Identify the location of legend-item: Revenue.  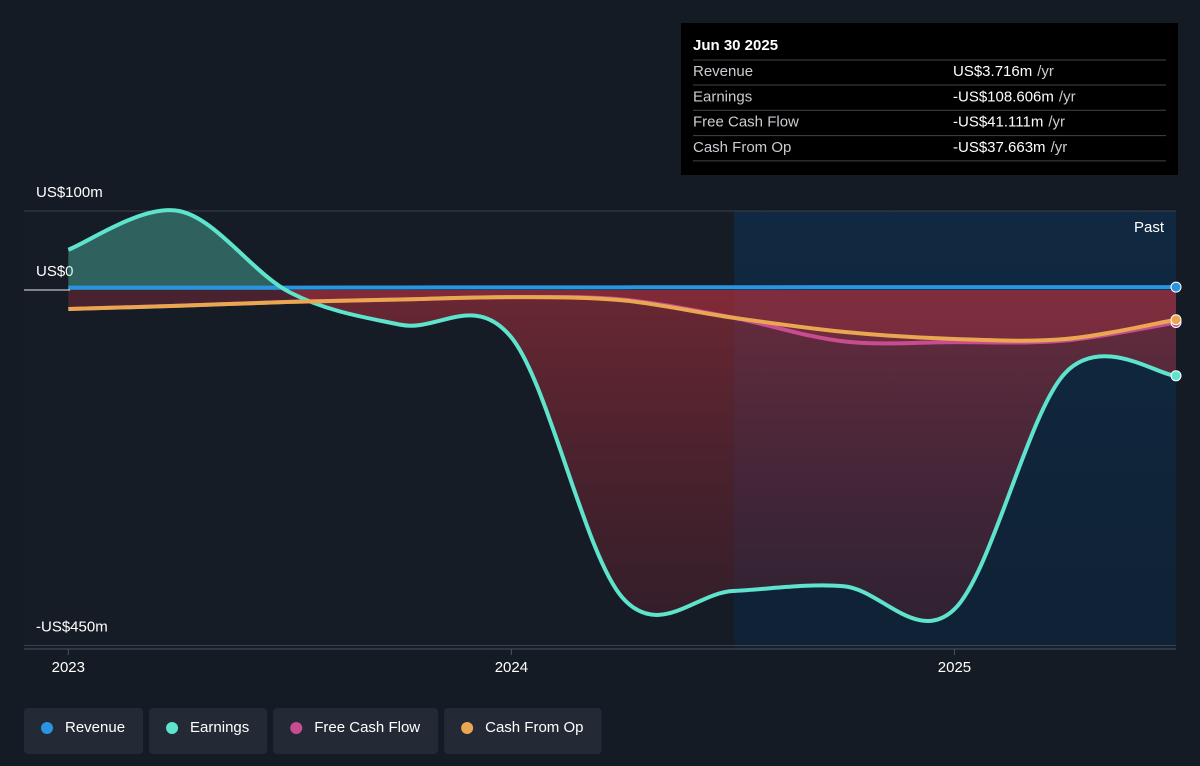
(84, 731).